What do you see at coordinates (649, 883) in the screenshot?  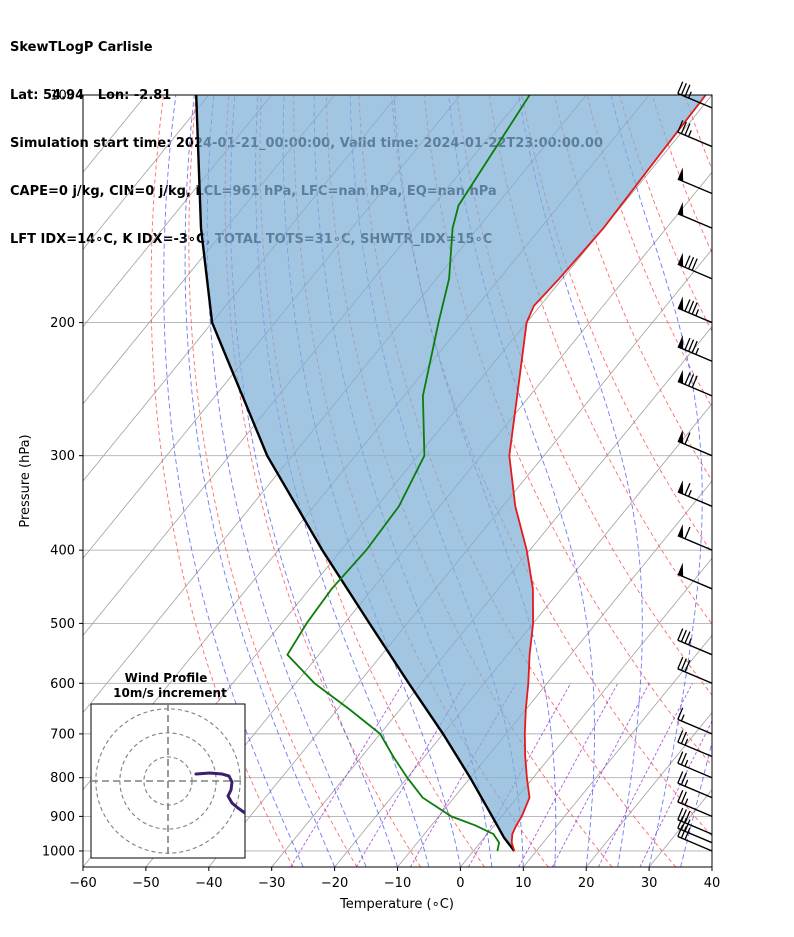 I see `x-tick-label: 30` at bounding box center [649, 883].